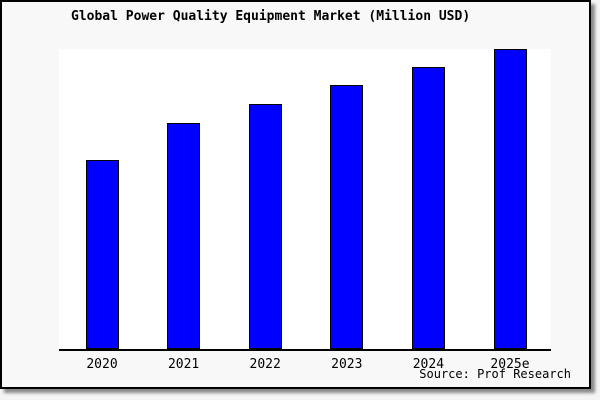 Image resolution: width=600 pixels, height=400 pixels. I want to click on bar-2024, so click(428, 208).